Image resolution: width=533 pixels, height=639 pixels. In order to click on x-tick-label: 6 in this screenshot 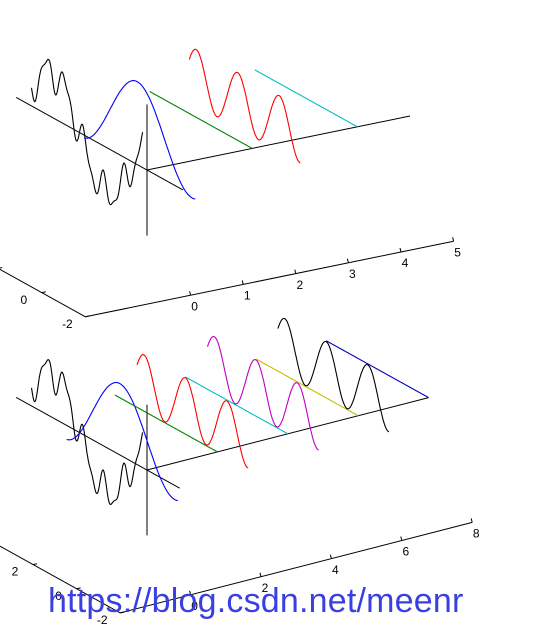, I will do `click(405, 552)`.